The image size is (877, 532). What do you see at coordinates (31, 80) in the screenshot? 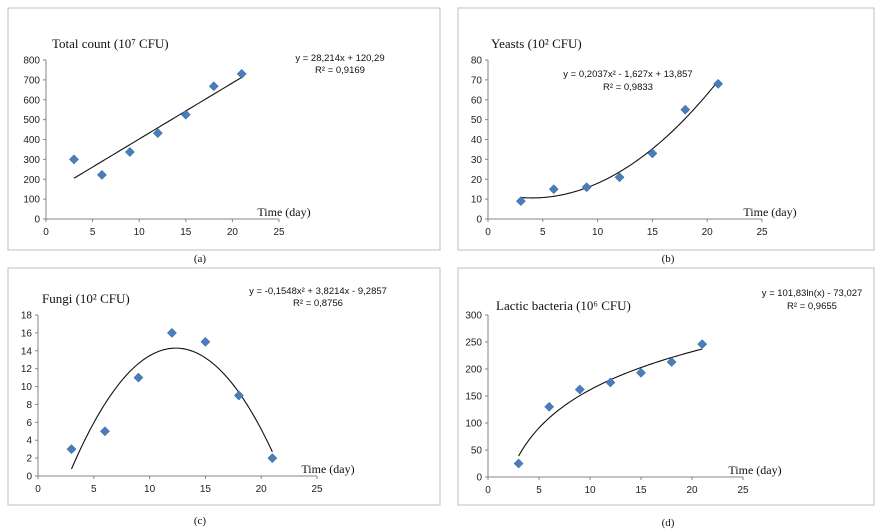
I see `y-tick-label: 700` at bounding box center [31, 80].